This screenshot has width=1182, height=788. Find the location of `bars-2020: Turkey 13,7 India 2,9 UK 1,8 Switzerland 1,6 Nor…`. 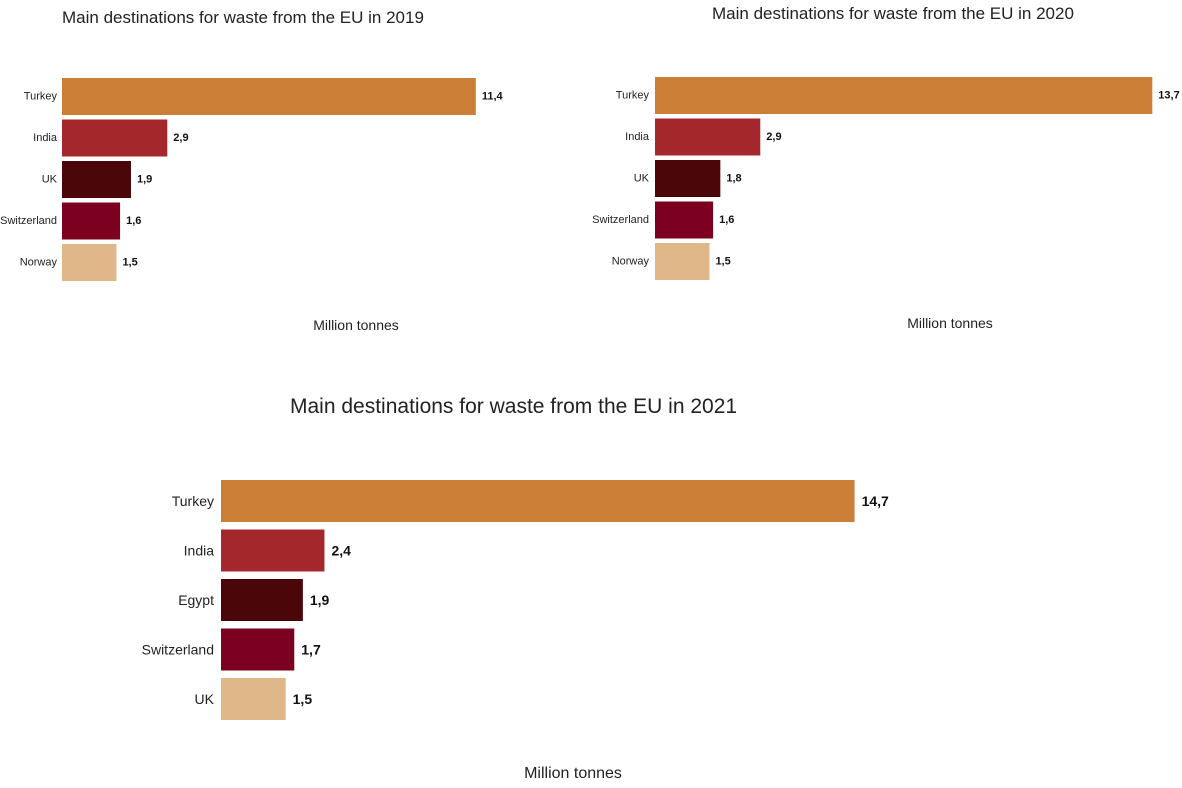

bars-2020: Turkey 13,7 India 2,9 UK 1,8 Switzerland 1,6 Nor… is located at coordinates (886, 178).